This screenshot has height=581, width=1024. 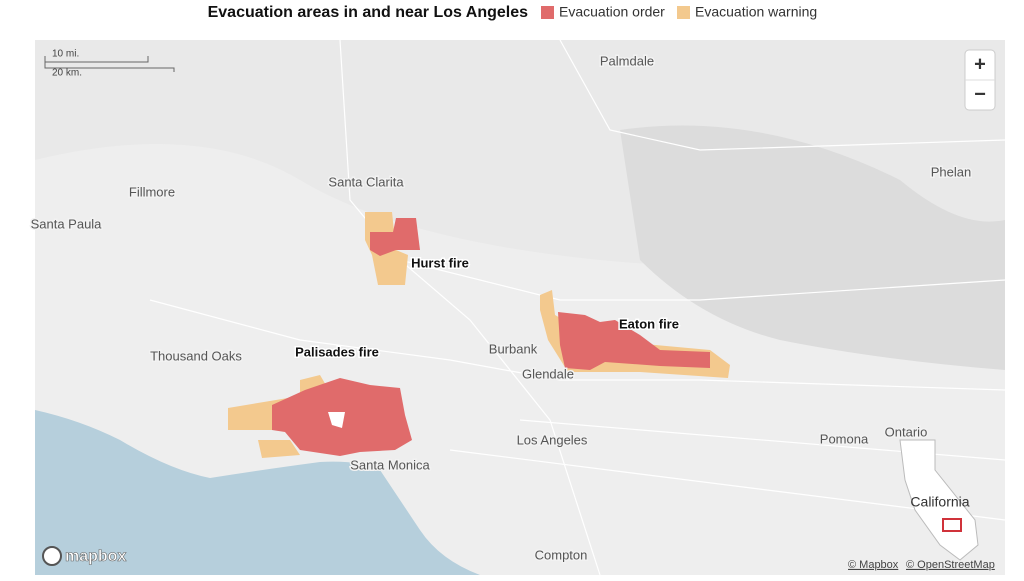 What do you see at coordinates (279, 449) in the screenshot?
I see `warning-area` at bounding box center [279, 449].